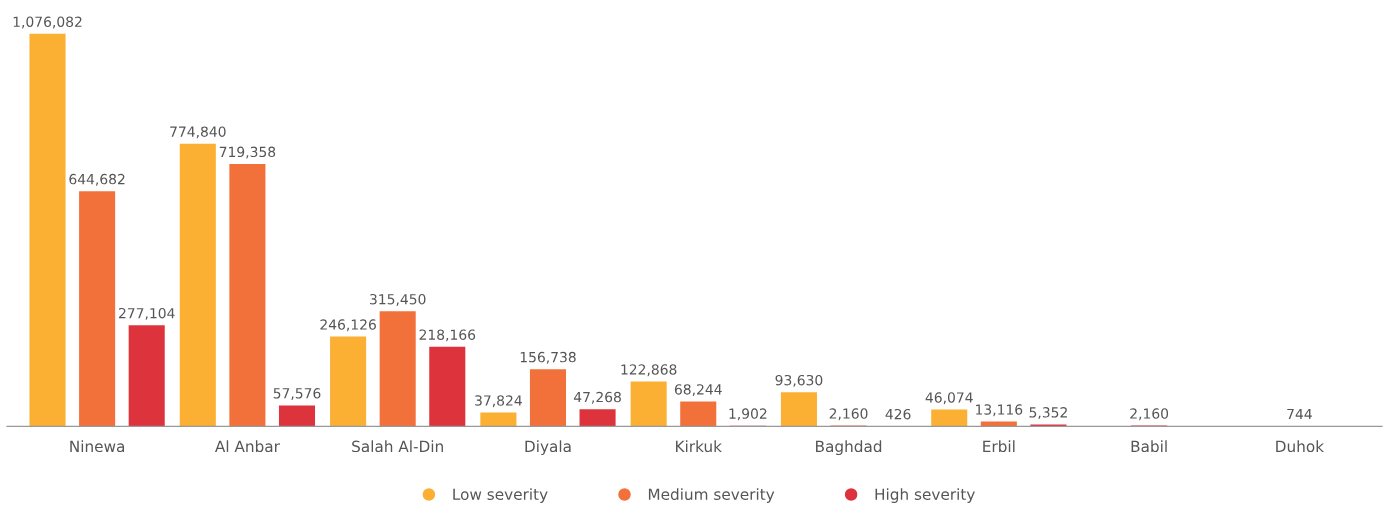  What do you see at coordinates (198, 132) in the screenshot?
I see `data-label: 774,840` at bounding box center [198, 132].